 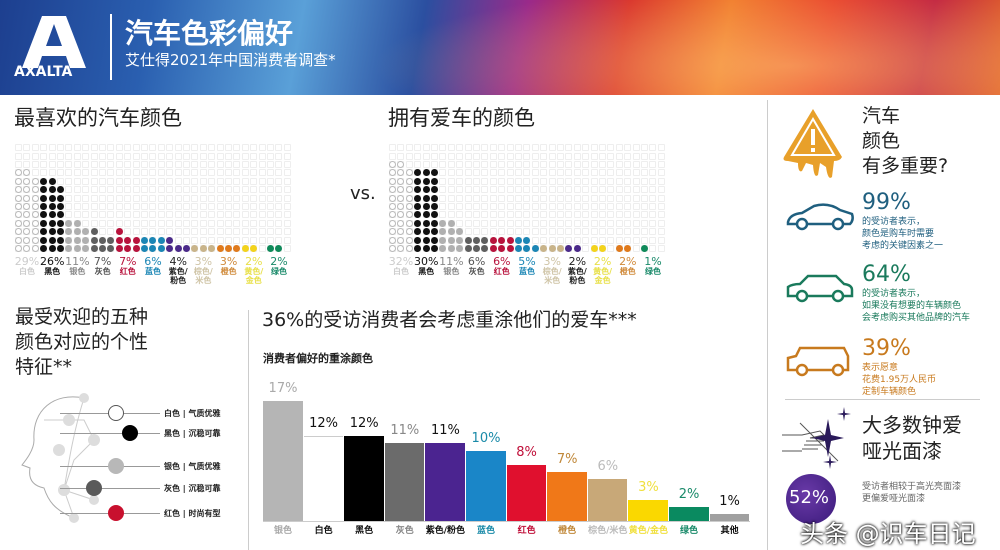 What do you see at coordinates (905, 141) in the screenshot?
I see `importance-title: 汽车 颜色 有多重要?` at bounding box center [905, 141].